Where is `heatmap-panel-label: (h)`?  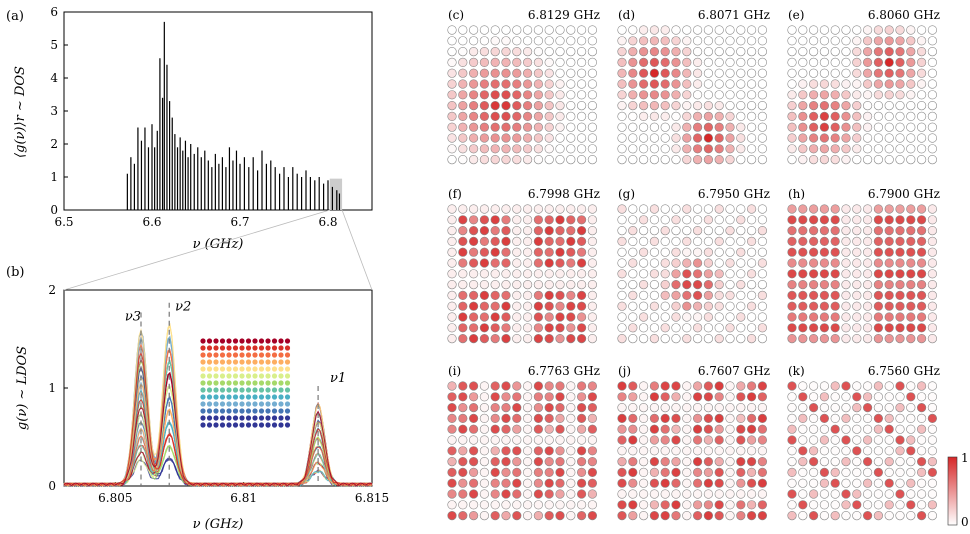 heatmap-panel-label: (h) is located at coordinates (796, 194).